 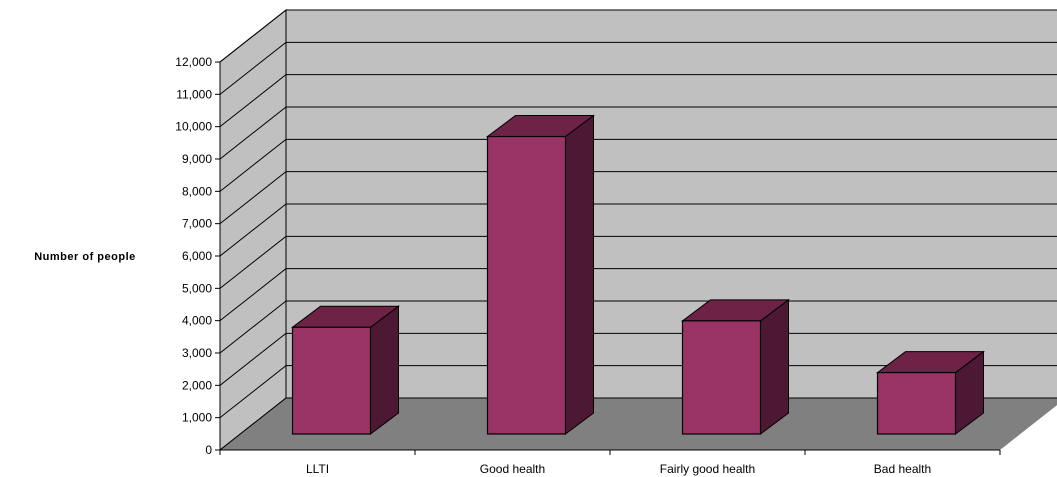 I want to click on y-tick-label: 0, so click(x=208, y=450).